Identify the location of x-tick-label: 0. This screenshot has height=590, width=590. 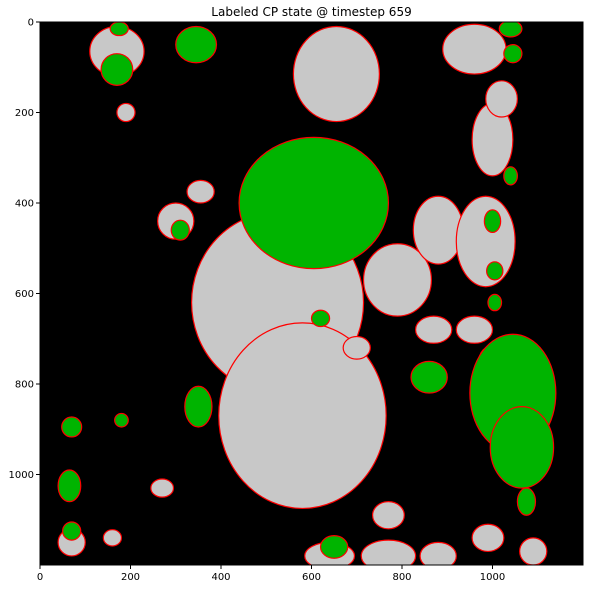
(40, 577).